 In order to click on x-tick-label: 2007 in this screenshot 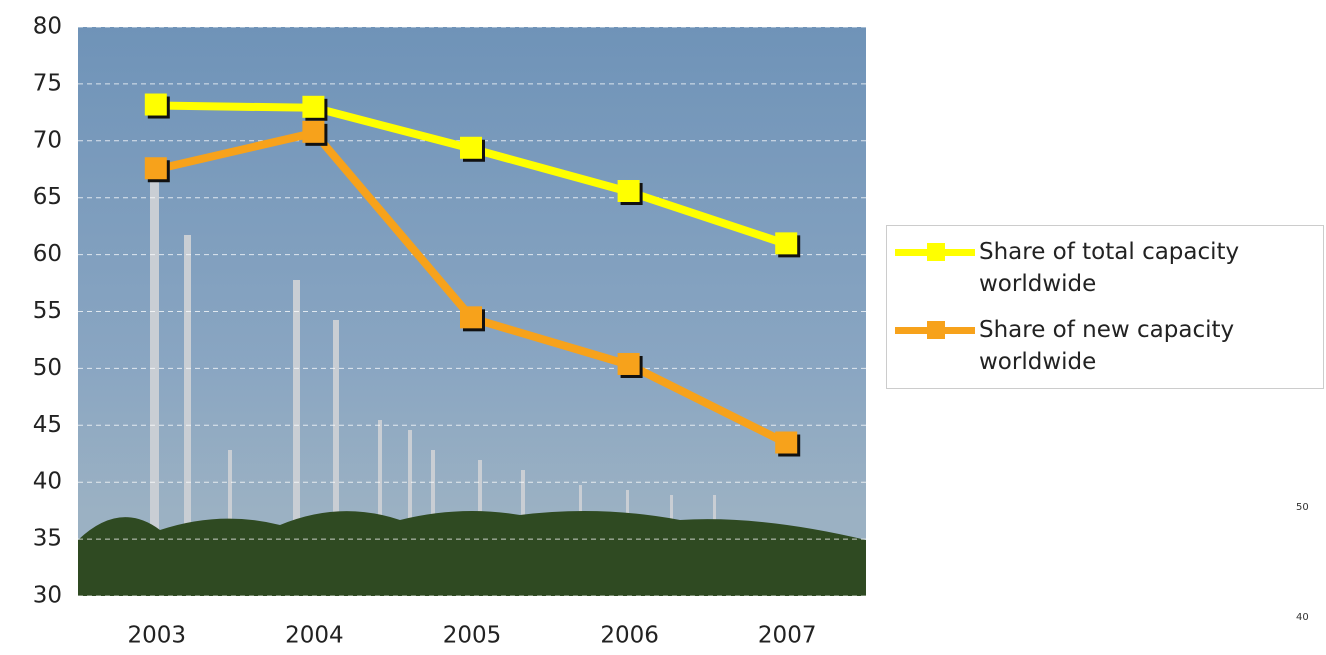, I will do `click(787, 636)`.